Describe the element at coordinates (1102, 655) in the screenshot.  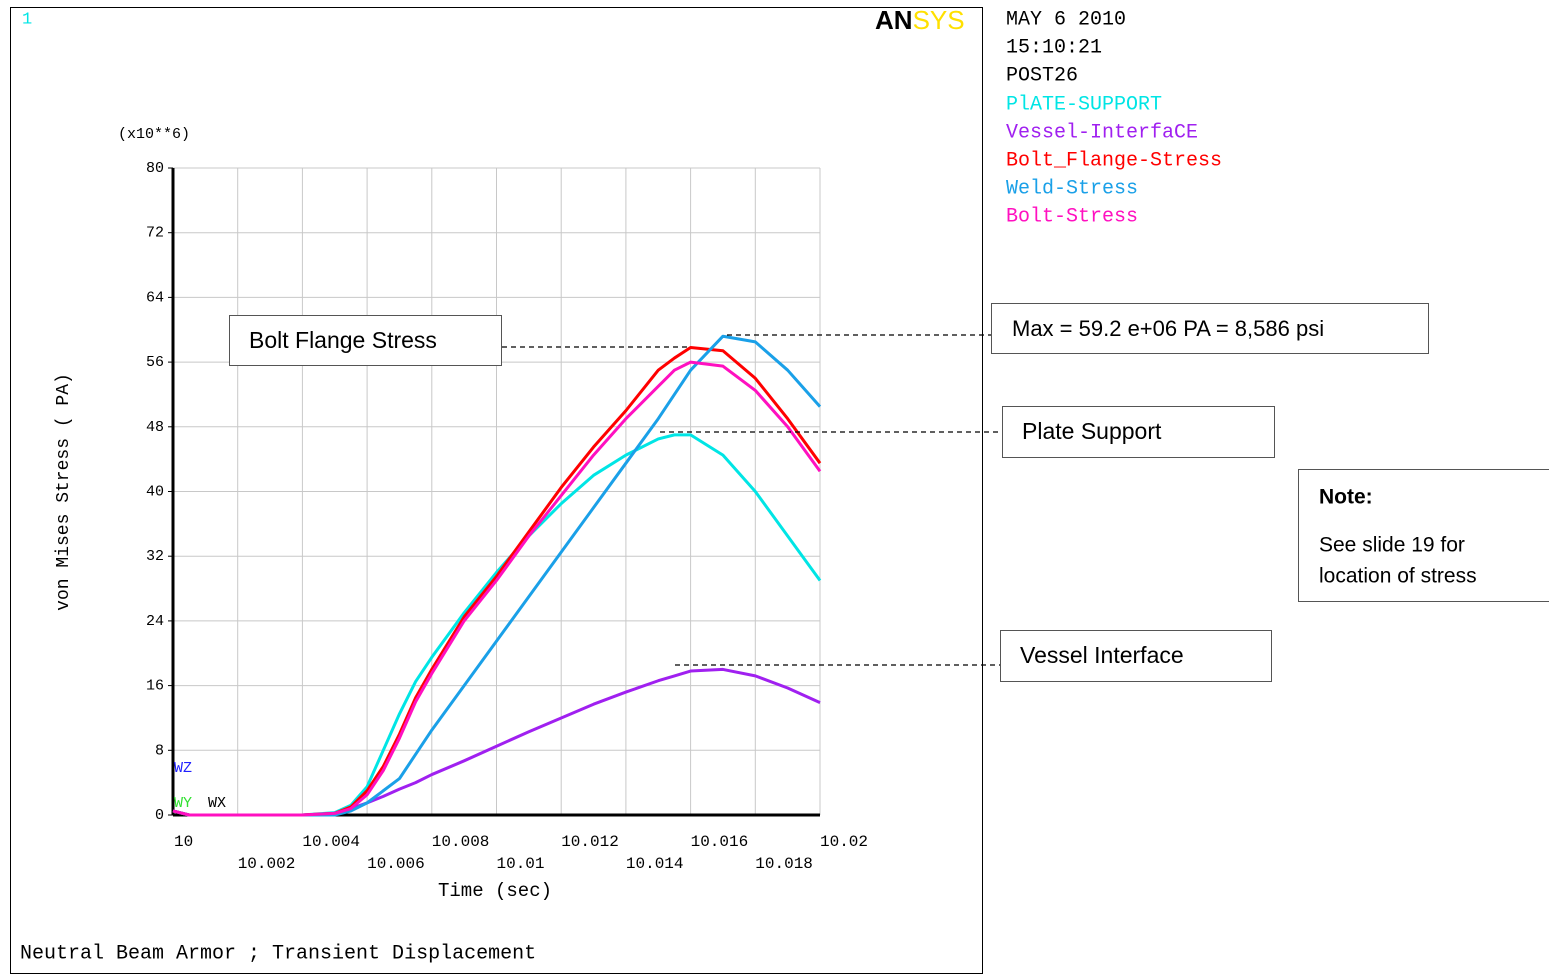
I see `annotation: Vessel Interface` at that location.